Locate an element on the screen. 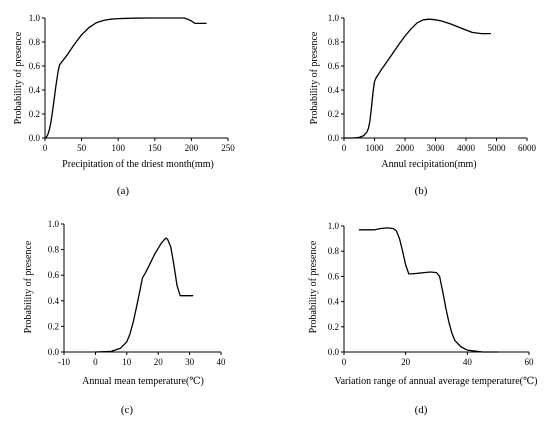  axes-a: 0.0 0.2 0.4 0.6 0.8 1.0 0 50 100 150 200 250 is located at coordinates (132, 83).